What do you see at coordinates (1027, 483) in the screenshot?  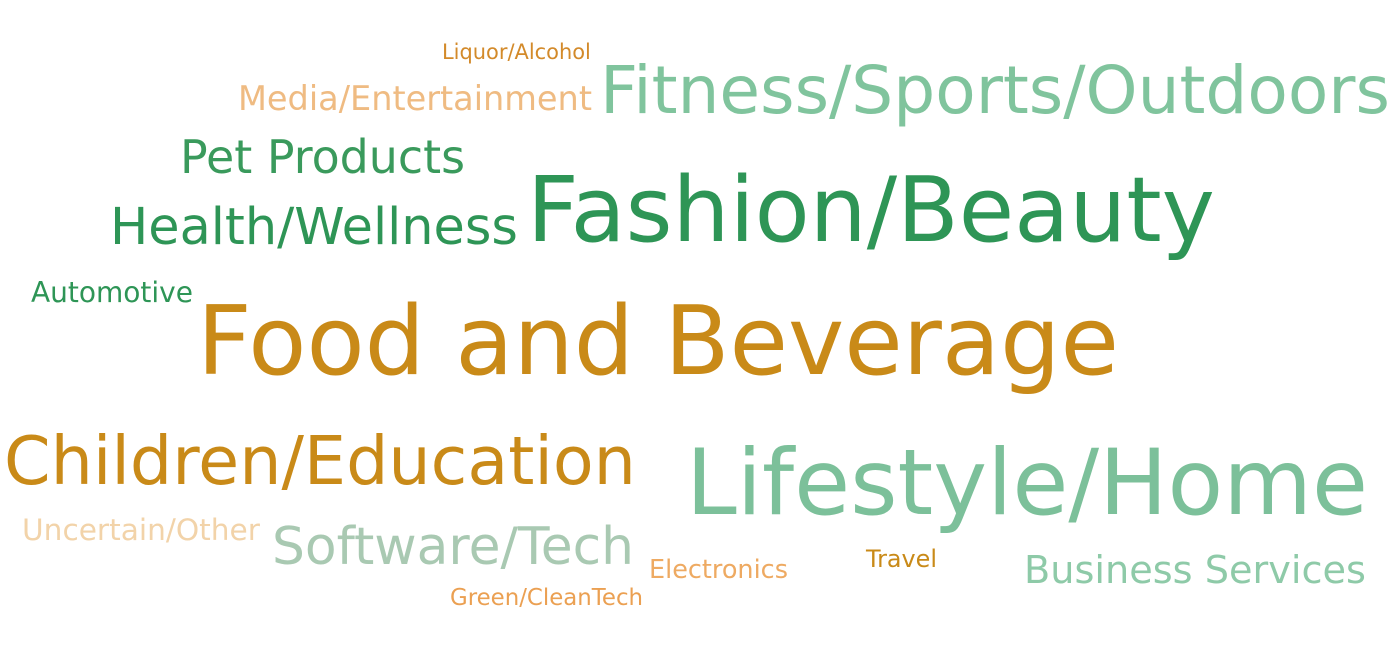 I see `word-lifestyle-home: Lifestyle/Home` at bounding box center [1027, 483].